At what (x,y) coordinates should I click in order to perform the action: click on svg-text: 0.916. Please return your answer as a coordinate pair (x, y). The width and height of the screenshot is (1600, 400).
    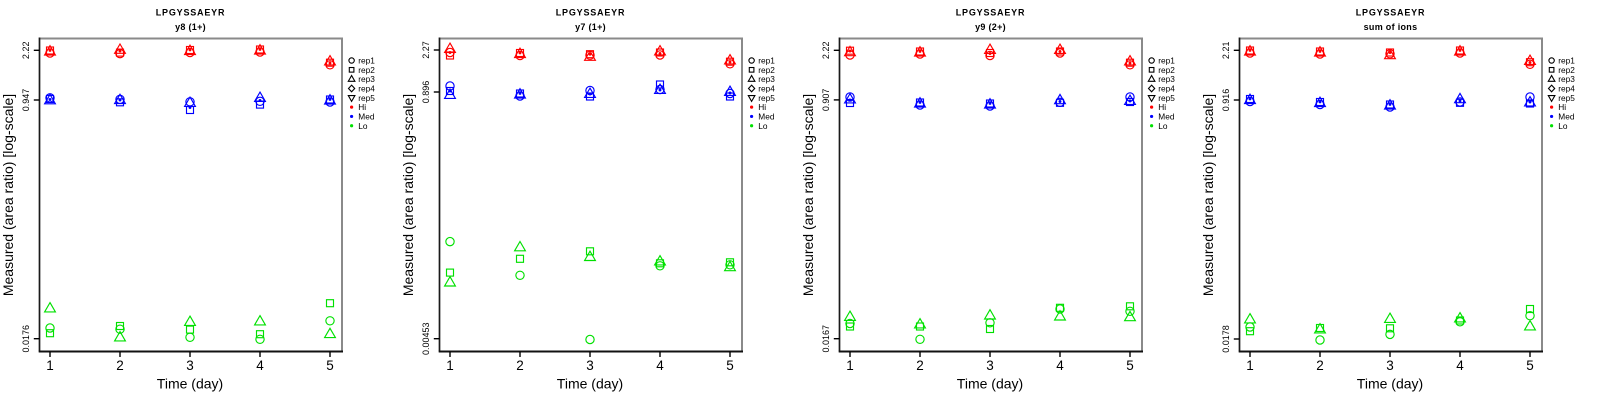
    Looking at the image, I should click on (1226, 100).